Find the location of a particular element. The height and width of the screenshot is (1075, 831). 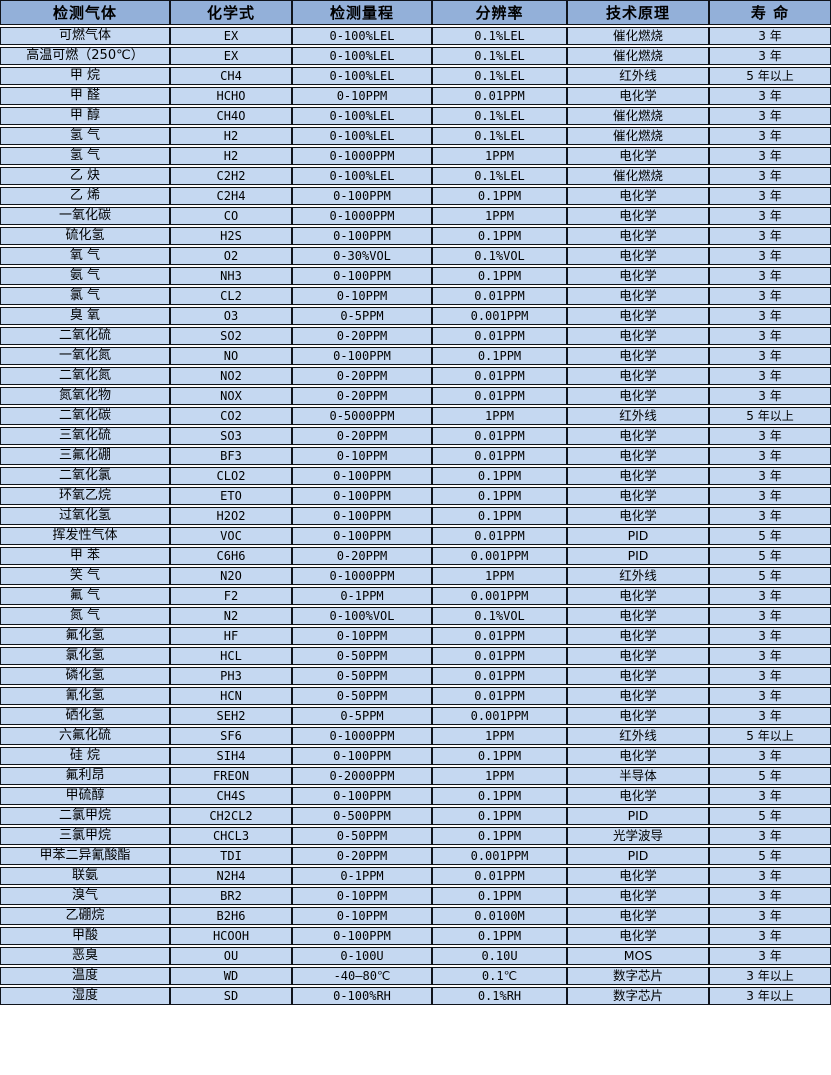

table-row: 恶臭 OU 0-100U 0.10U MOS 3 年 is located at coordinates (415, 956).